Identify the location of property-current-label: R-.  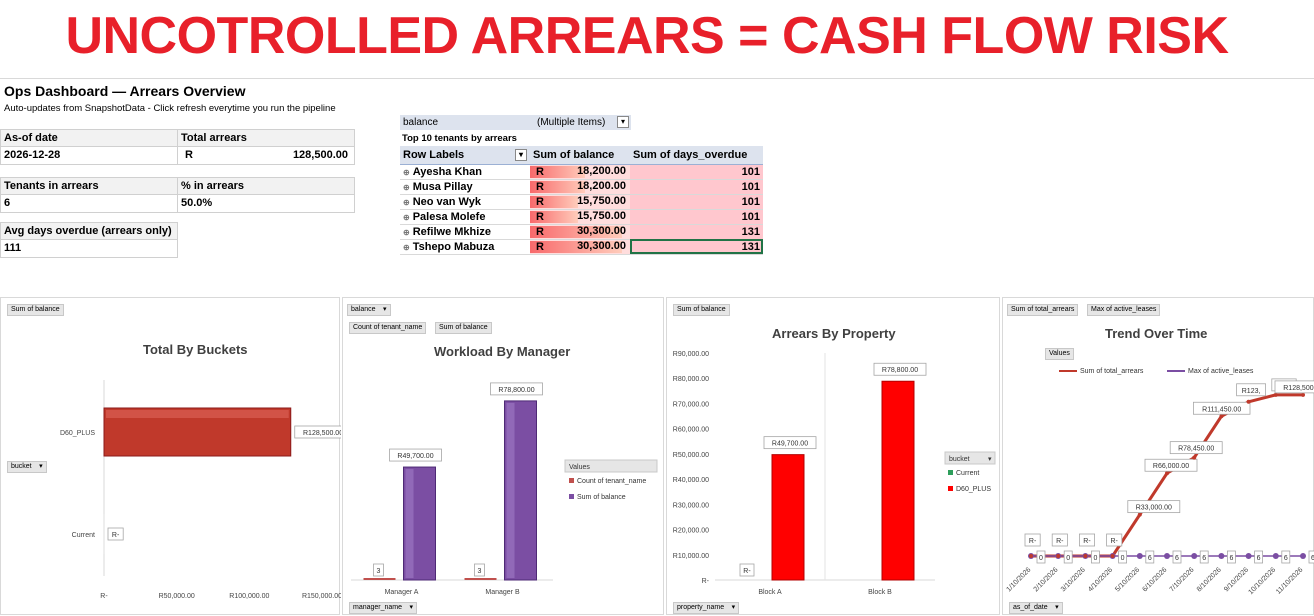
(747, 571).